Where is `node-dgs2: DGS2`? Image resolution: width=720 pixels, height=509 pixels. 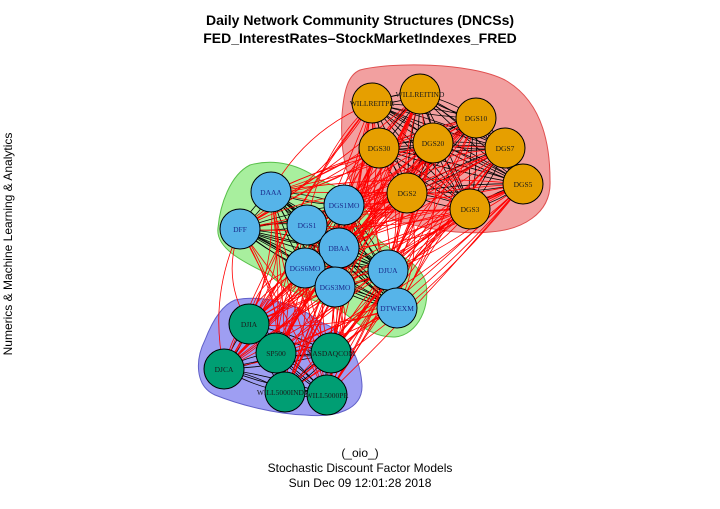
node-dgs2: DGS2 is located at coordinates (407, 193).